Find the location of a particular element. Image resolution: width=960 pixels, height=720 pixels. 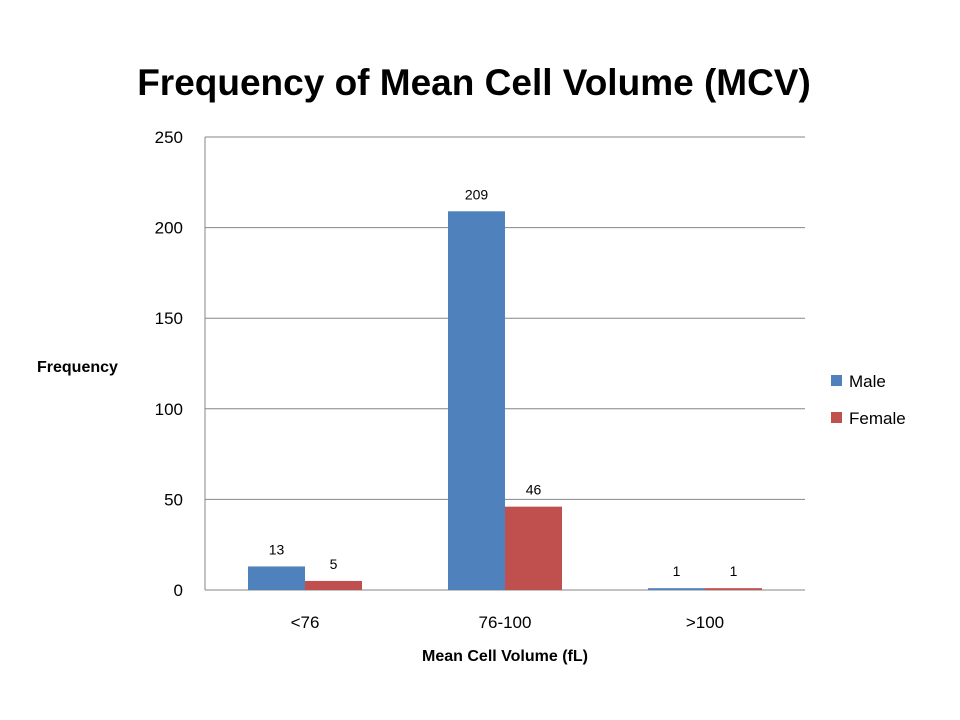

y-tick-labels: 0 50 100 150 200 250 is located at coordinates (169, 364).